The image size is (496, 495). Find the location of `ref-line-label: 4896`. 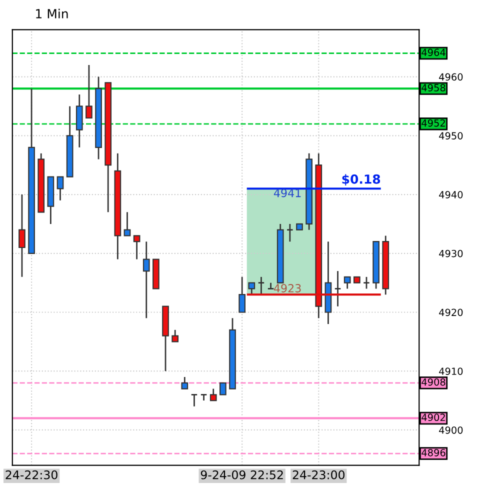

ref-line-label: 4896 is located at coordinates (434, 452).